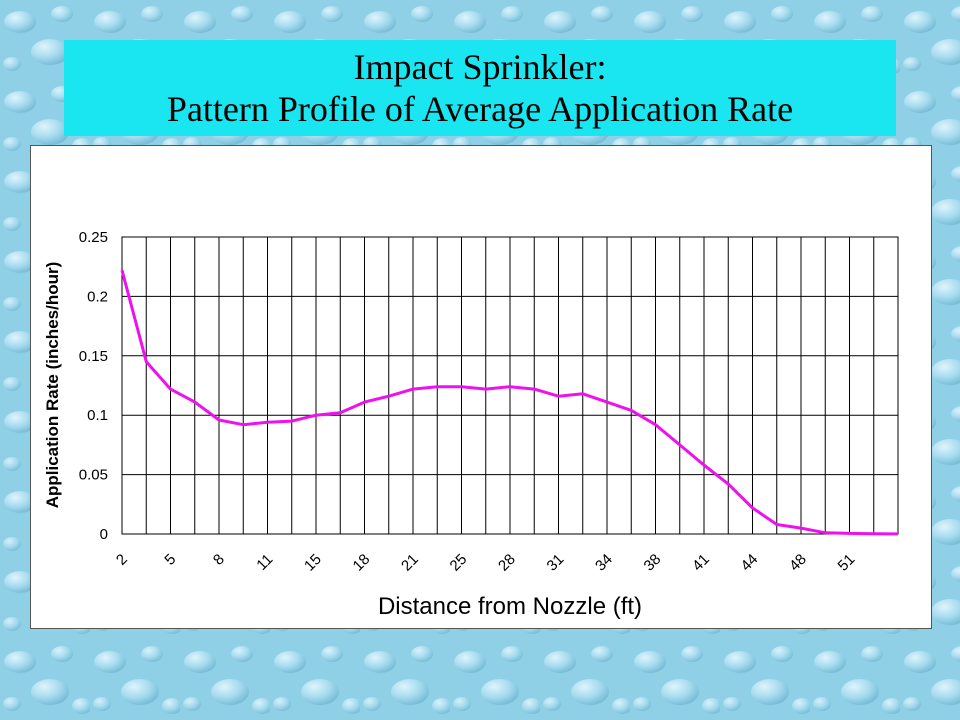 This screenshot has width=960, height=720. Describe the element at coordinates (122, 560) in the screenshot. I see `x-tick-label: 2` at that location.